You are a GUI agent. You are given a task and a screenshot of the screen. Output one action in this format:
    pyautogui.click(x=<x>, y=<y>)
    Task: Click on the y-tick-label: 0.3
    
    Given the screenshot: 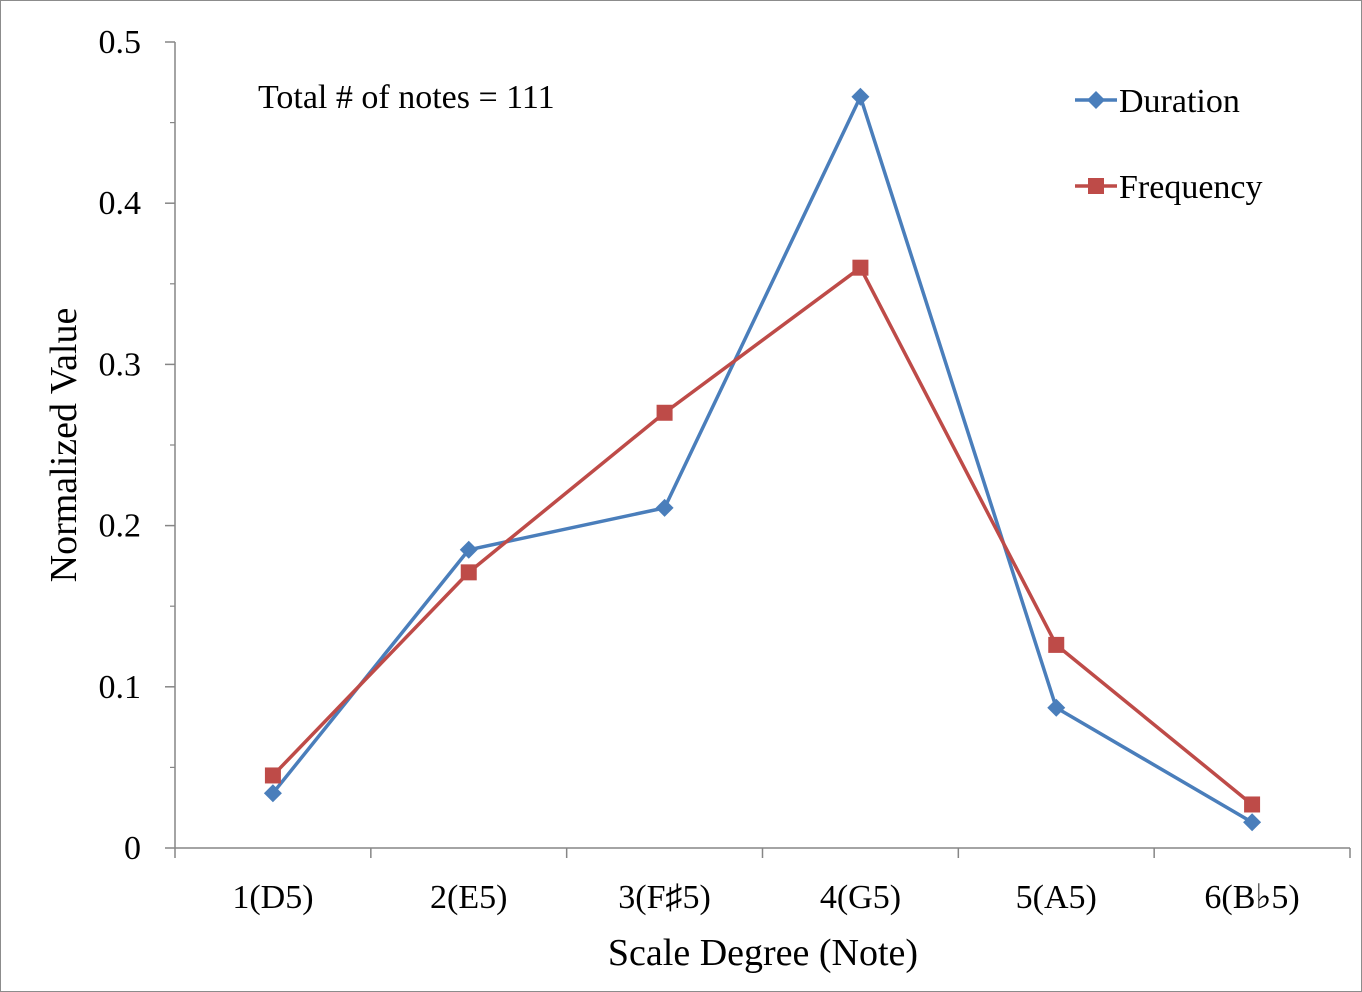 What is the action you would take?
    pyautogui.click(x=120, y=364)
    